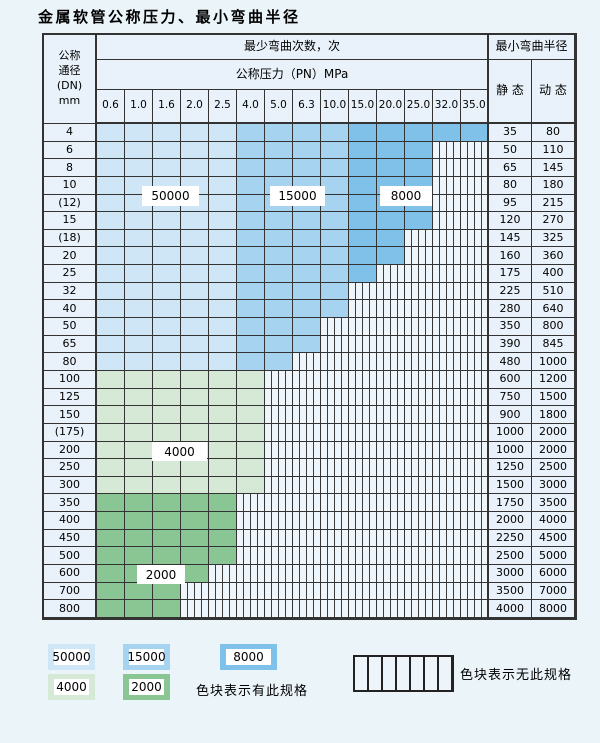 This screenshot has height=743, width=600. What do you see at coordinates (139, 538) in the screenshot?
I see `spec-cell-450-1.0` at bounding box center [139, 538].